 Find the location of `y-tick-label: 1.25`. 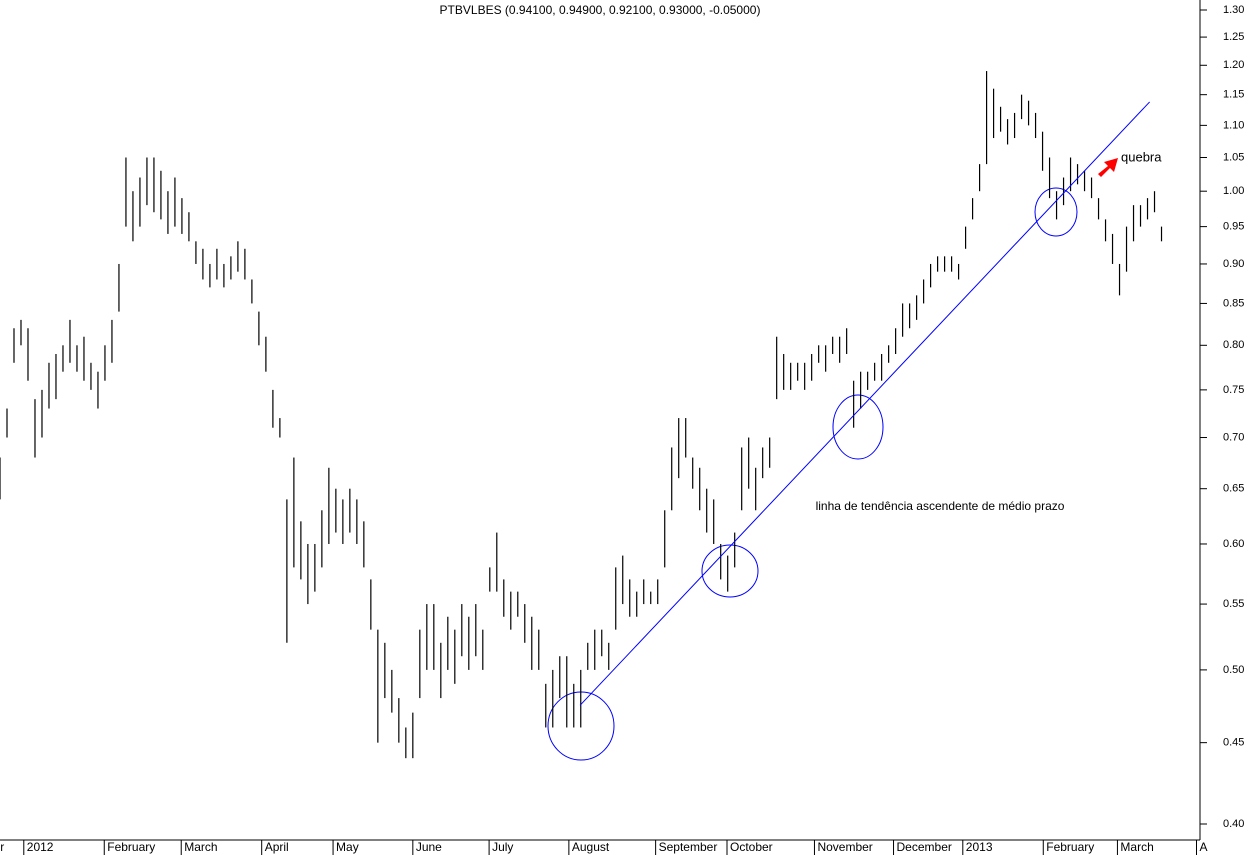

y-tick-label: 1.25 is located at coordinates (1233, 37).